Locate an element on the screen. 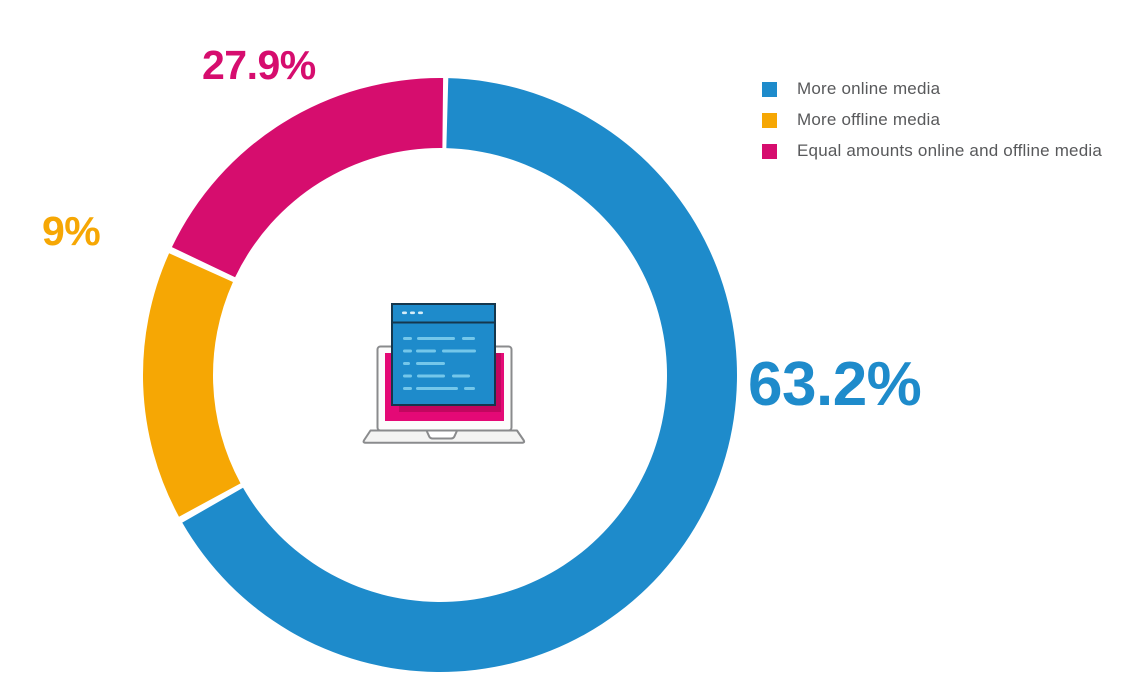 This screenshot has height=687, width=1127. laptop-base is located at coordinates (444, 436).